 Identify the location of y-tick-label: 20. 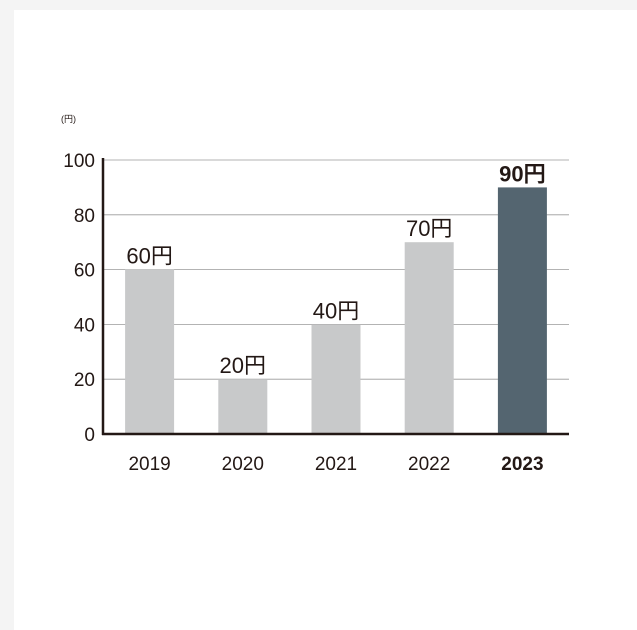
(84, 380).